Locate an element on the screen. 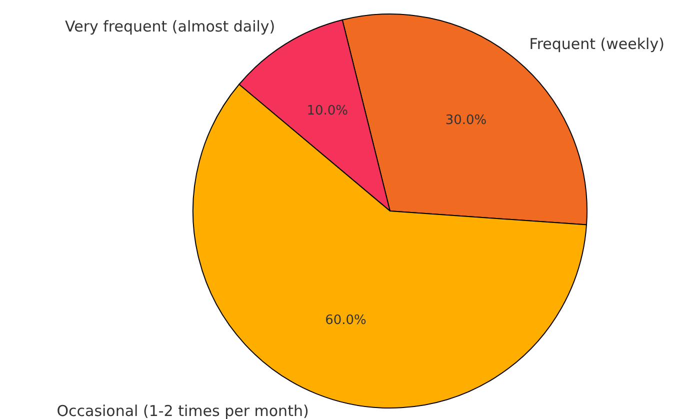 The image size is (691, 419). data-label: 60.0% is located at coordinates (345, 320).